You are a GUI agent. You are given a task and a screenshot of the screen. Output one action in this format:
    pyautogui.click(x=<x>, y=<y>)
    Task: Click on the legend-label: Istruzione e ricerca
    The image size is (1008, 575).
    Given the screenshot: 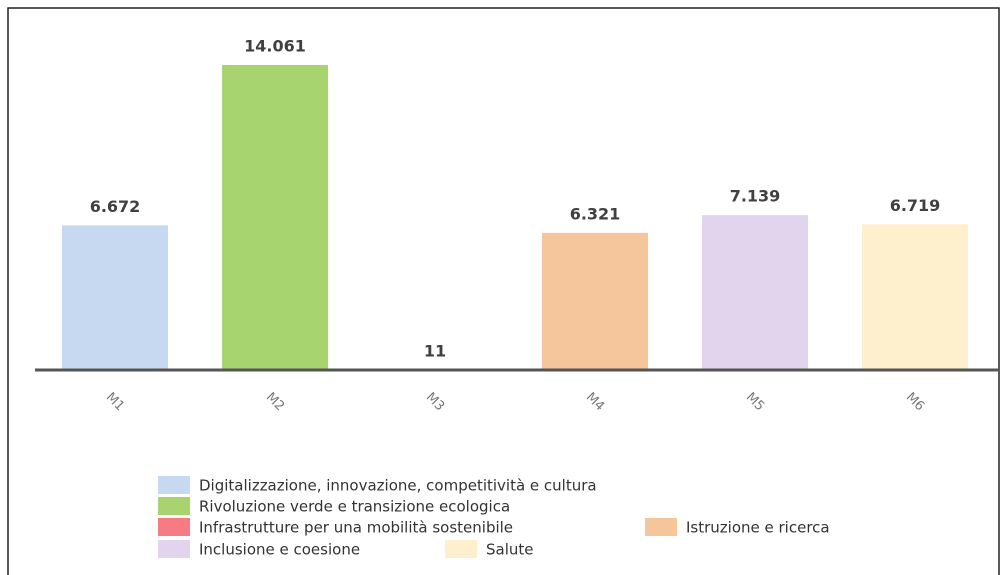 What is the action you would take?
    pyautogui.click(x=758, y=528)
    